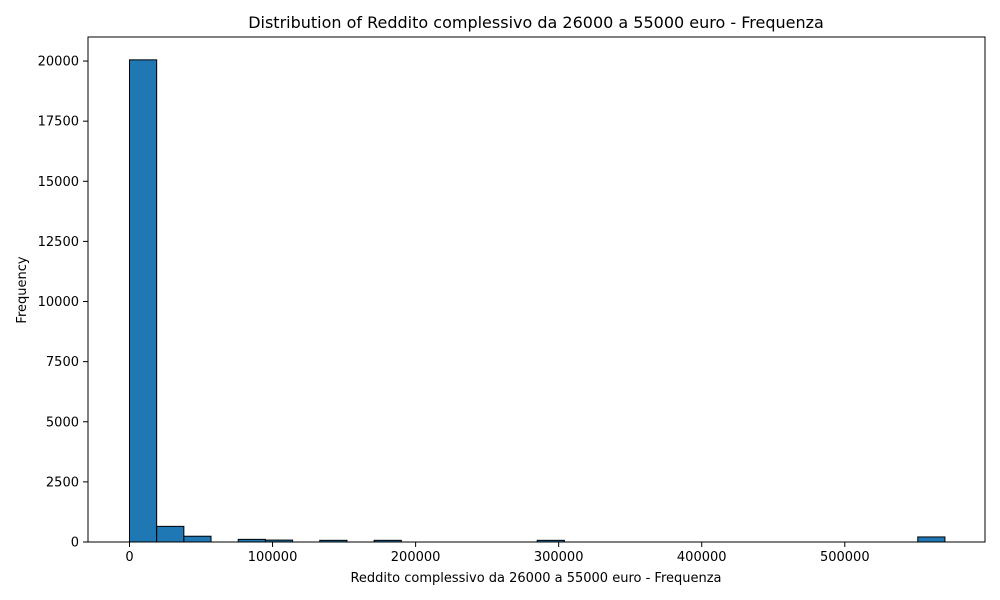 This screenshot has width=1000, height=600. I want to click on y-axis-ticks: 0 2500 5000 7500 10000 12500 15000 17500 20000, so click(63, 303).